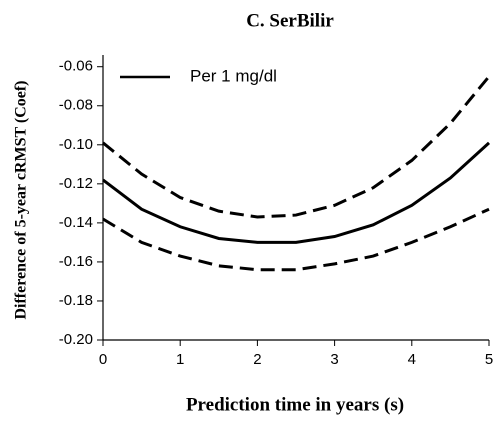 The image size is (497, 425). What do you see at coordinates (103, 359) in the screenshot?
I see `x-tick-label: 0` at bounding box center [103, 359].